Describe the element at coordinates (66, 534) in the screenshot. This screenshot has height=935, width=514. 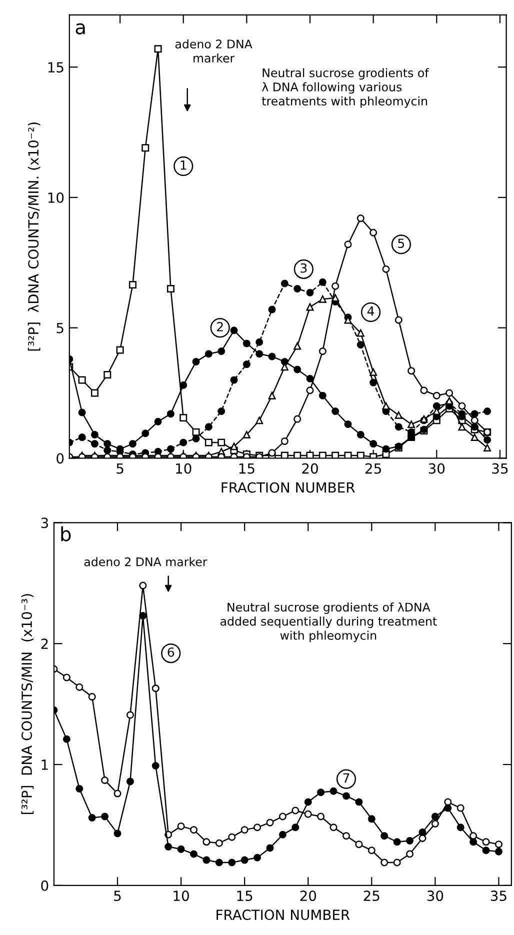
I see `chart-title: b` at that location.